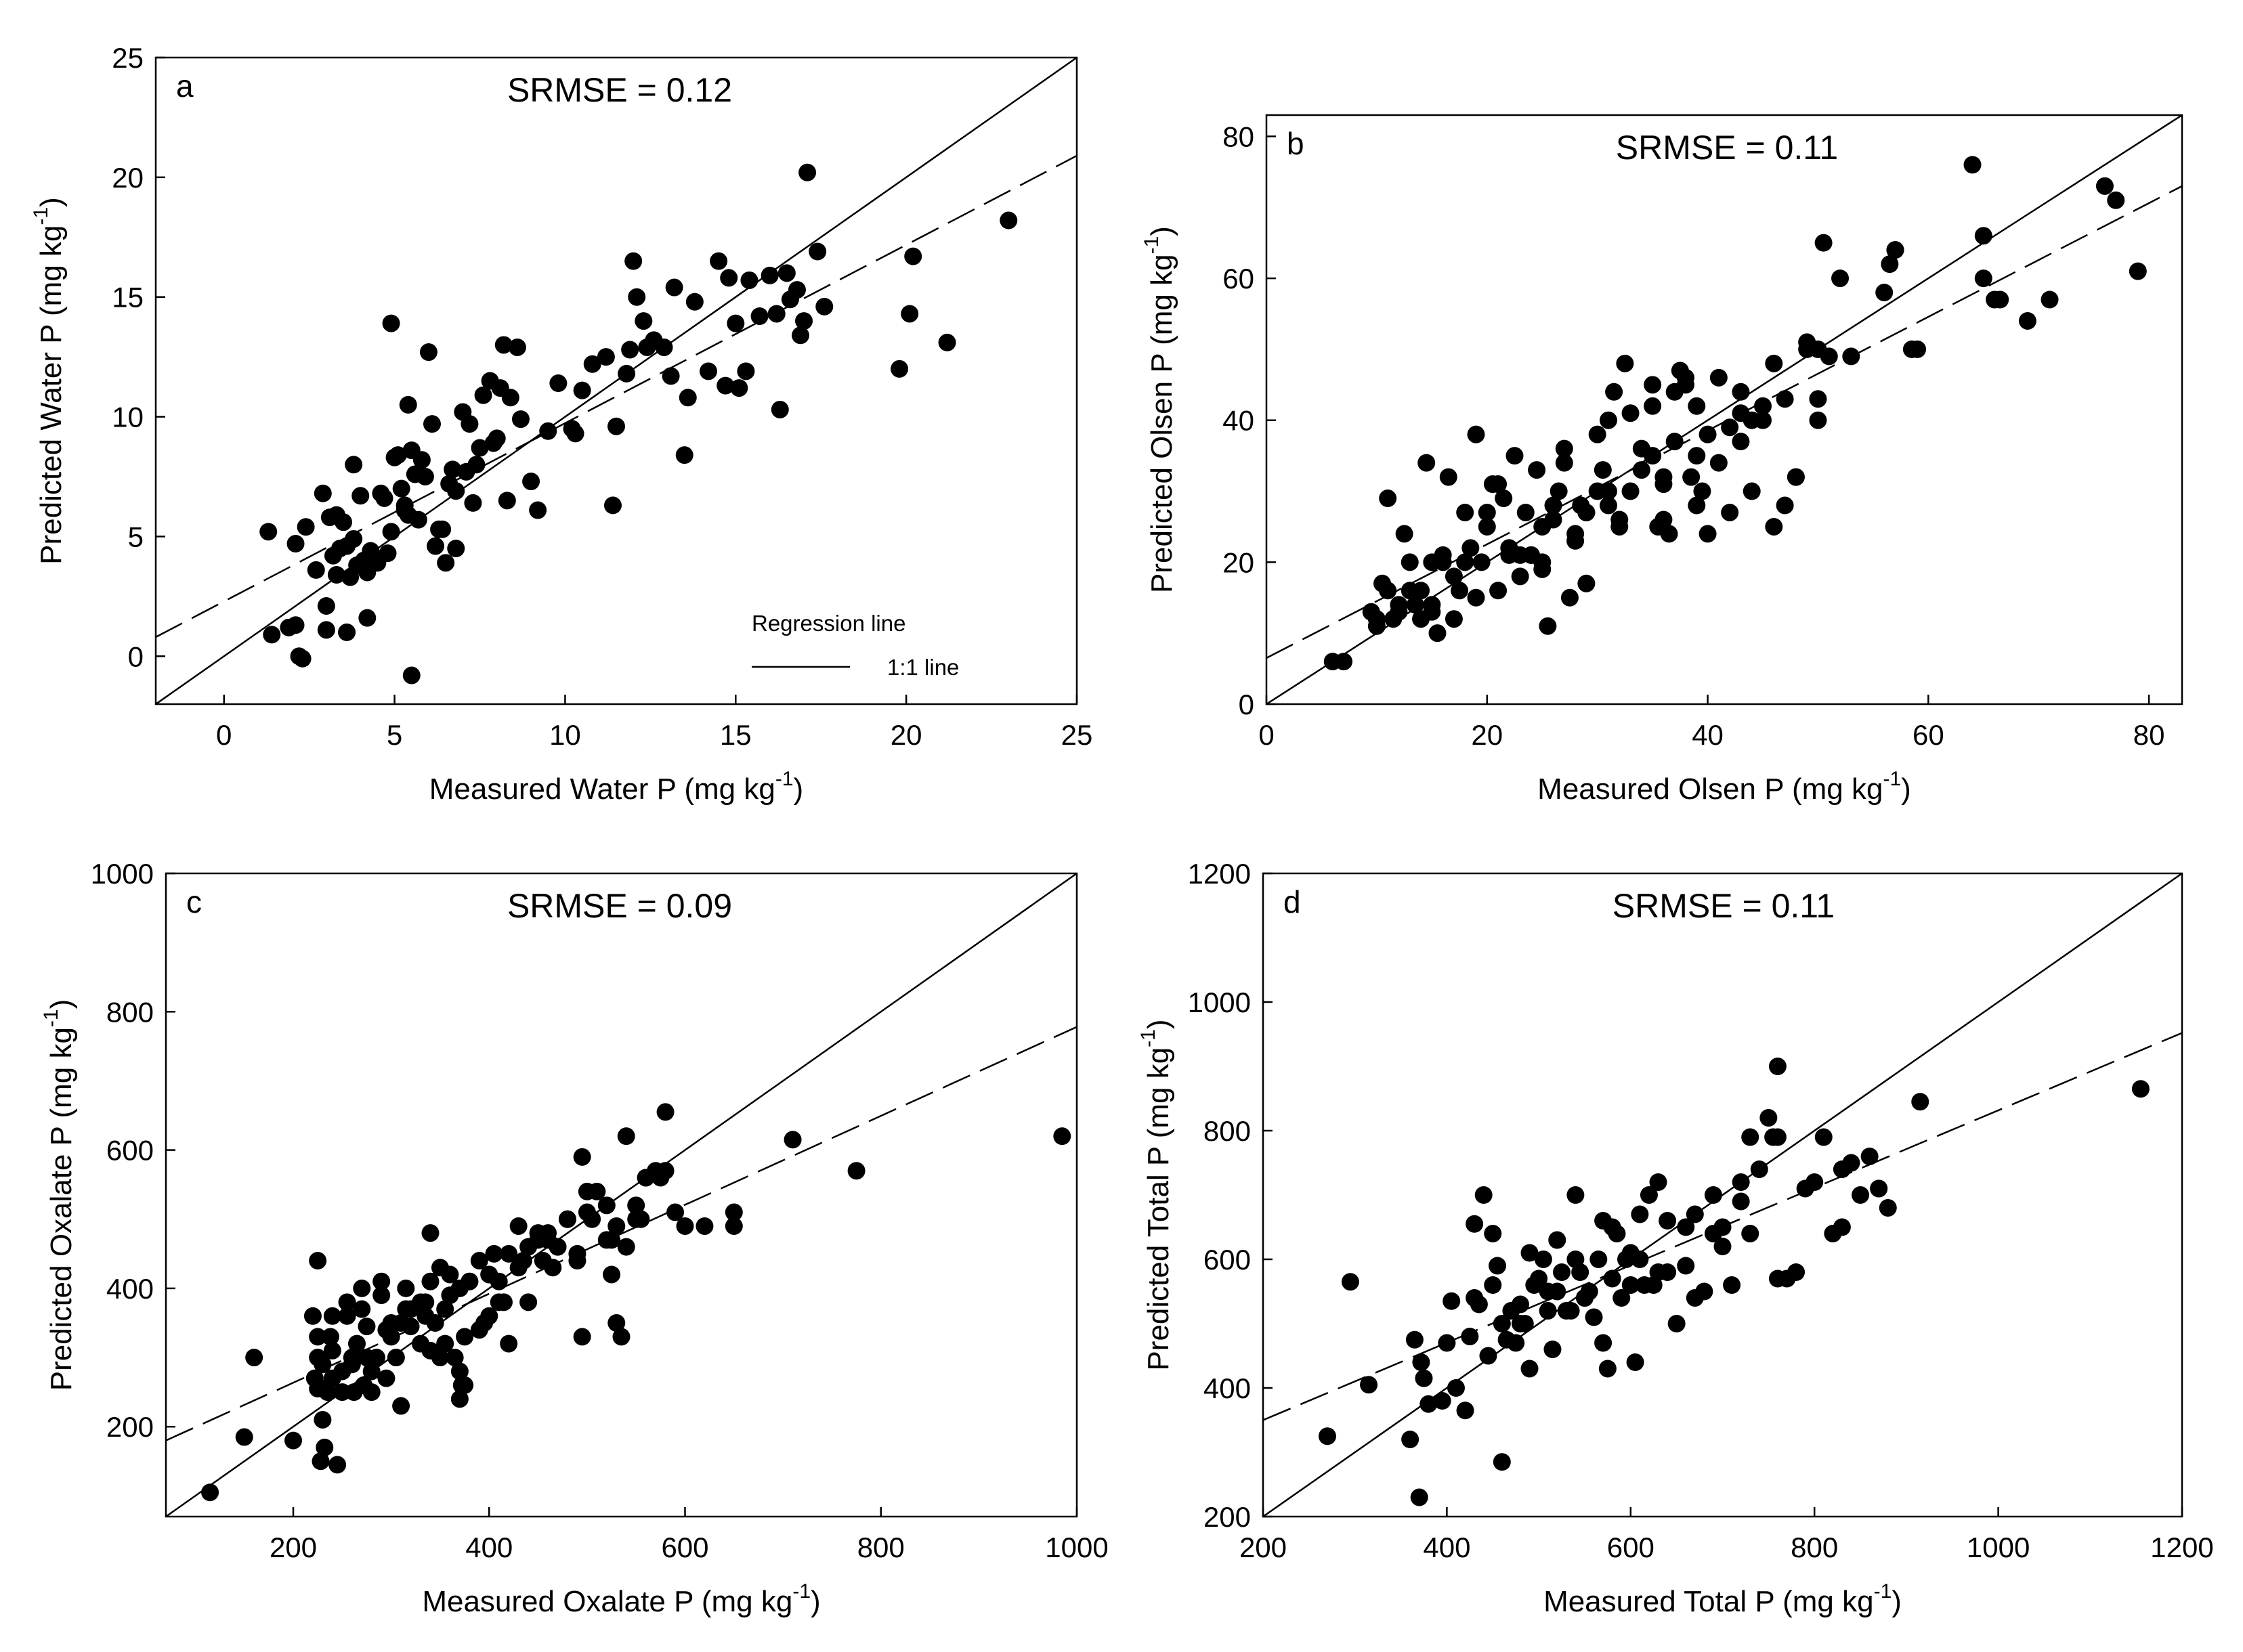 The height and width of the screenshot is (1652, 2243). I want to click on panel-d-x-tick-label: 800, so click(1814, 1547).